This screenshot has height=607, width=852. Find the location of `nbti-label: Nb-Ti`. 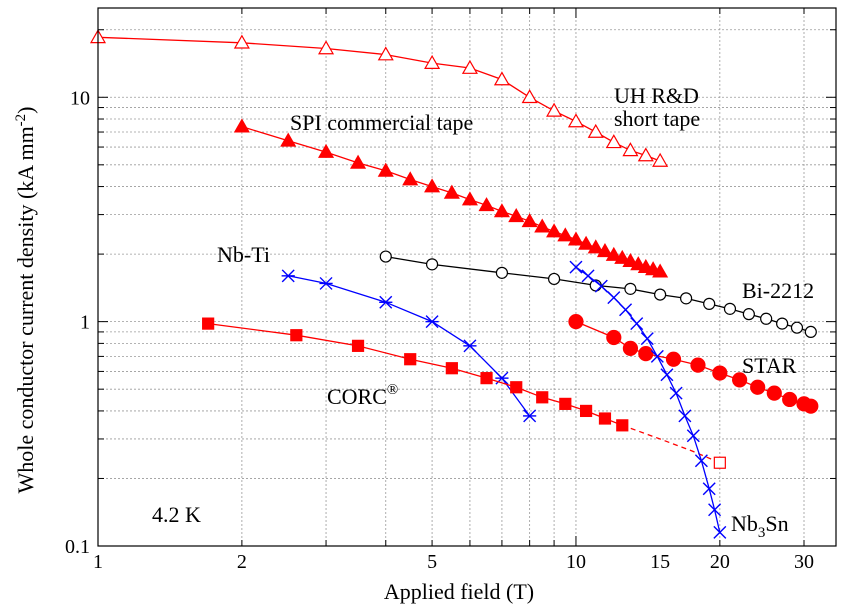

nbti-label: Nb-Ti is located at coordinates (243, 254).